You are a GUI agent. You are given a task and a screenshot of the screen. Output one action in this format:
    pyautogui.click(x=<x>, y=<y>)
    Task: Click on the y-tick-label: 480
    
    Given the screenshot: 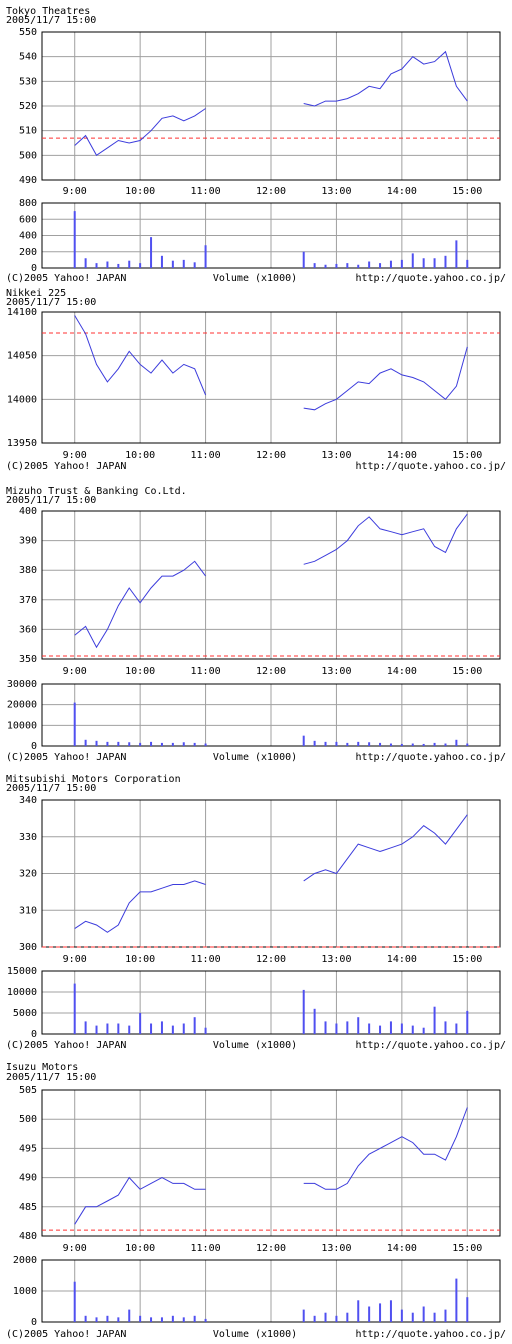 What is the action you would take?
    pyautogui.click(x=28, y=1236)
    